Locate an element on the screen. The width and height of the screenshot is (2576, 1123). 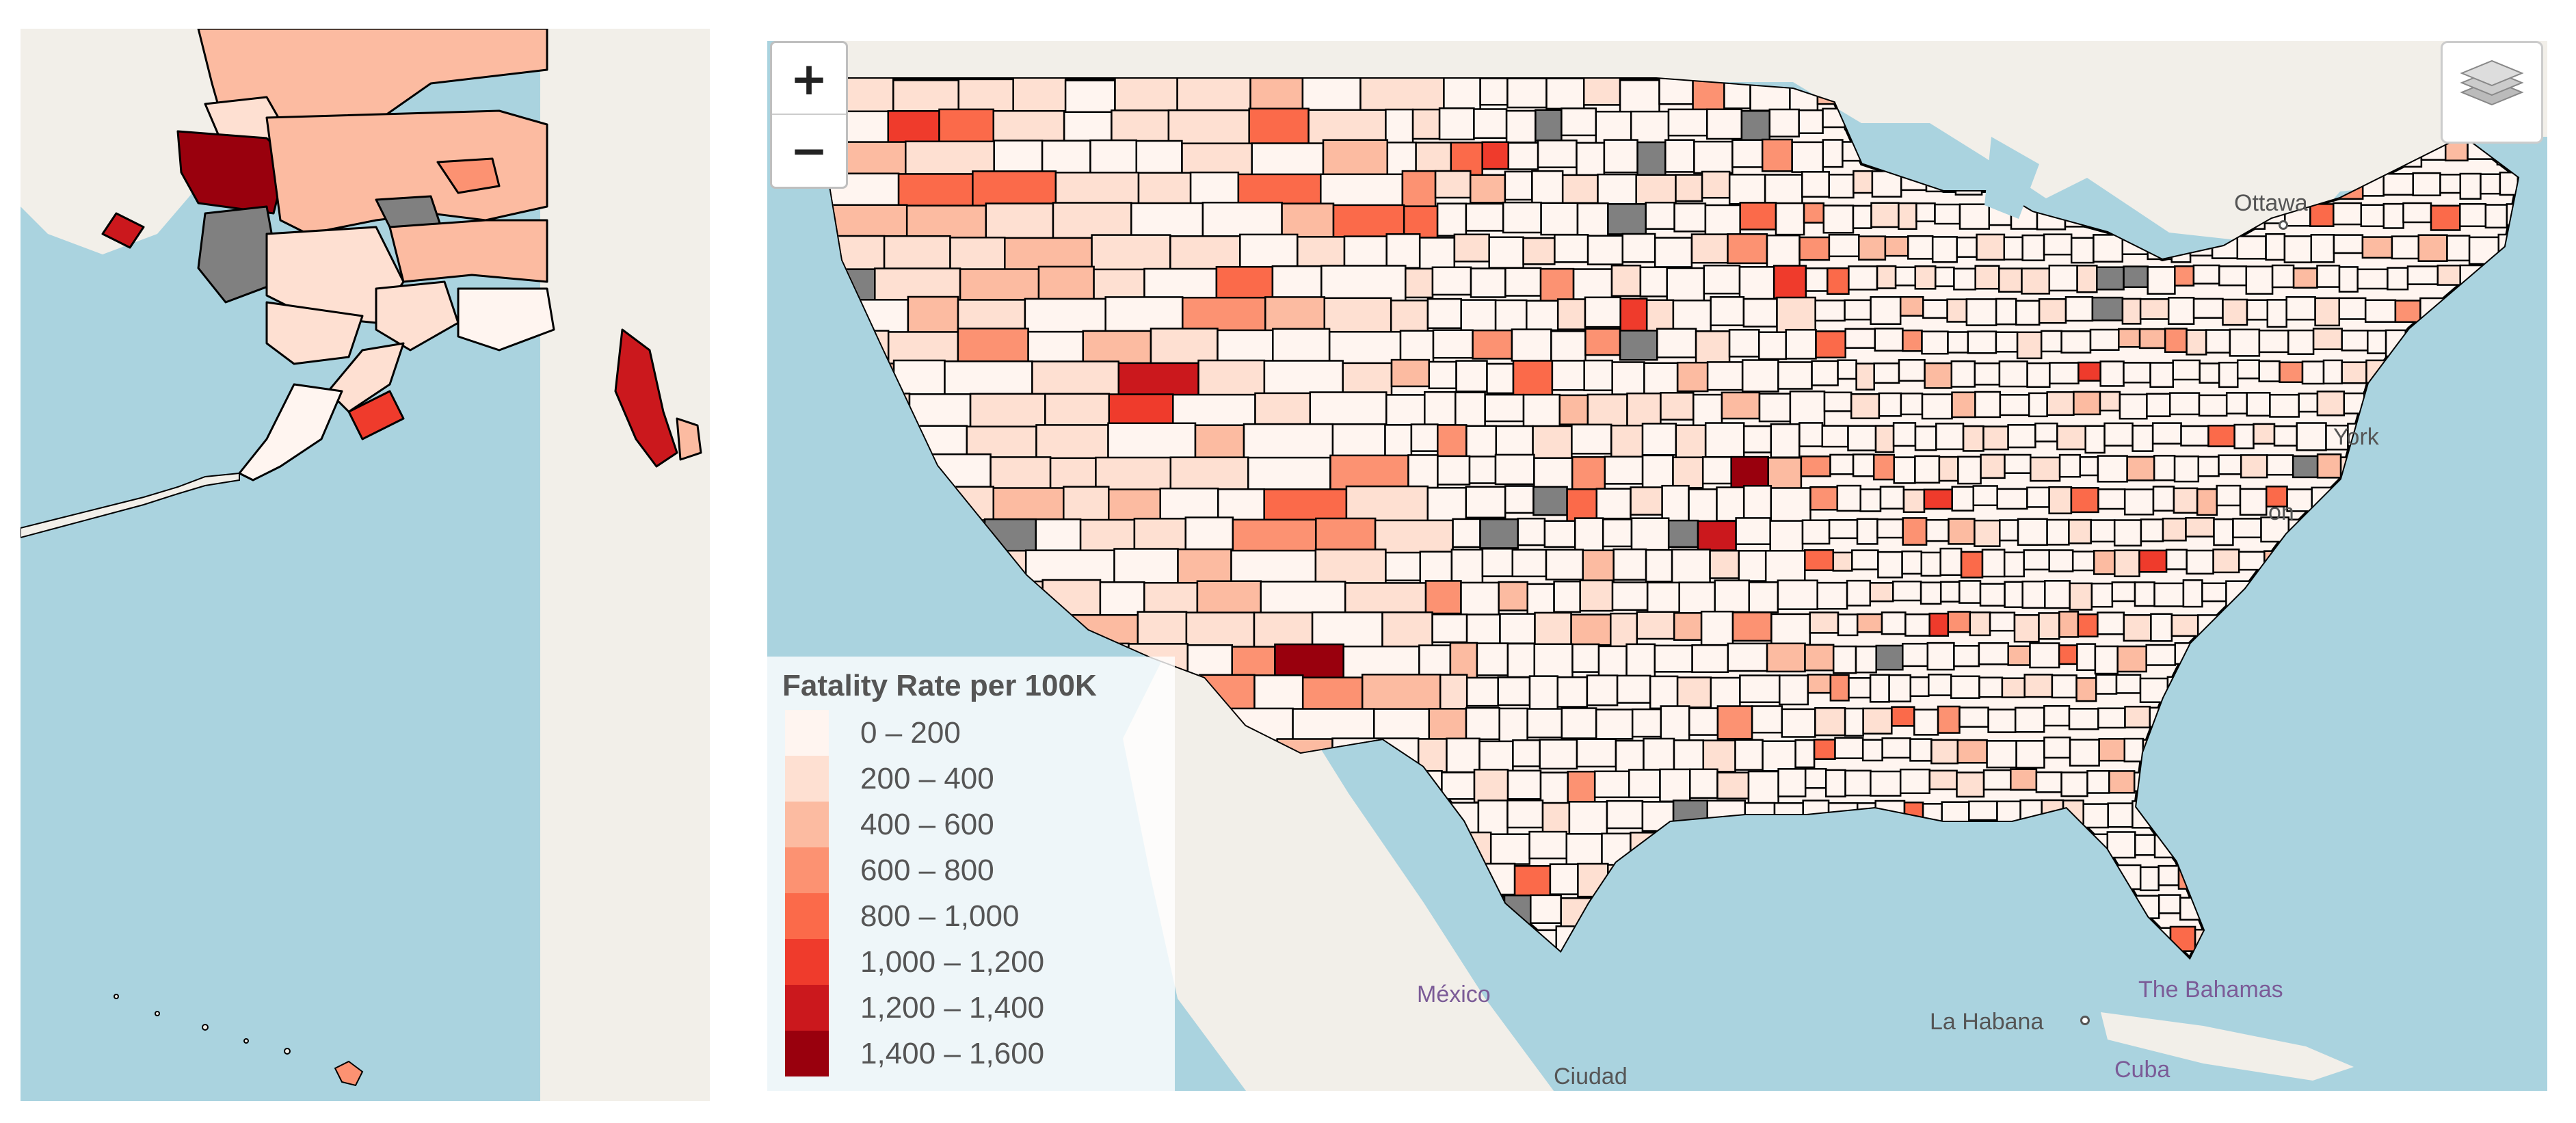
legend-row: 0 – 200 is located at coordinates (980, 733).